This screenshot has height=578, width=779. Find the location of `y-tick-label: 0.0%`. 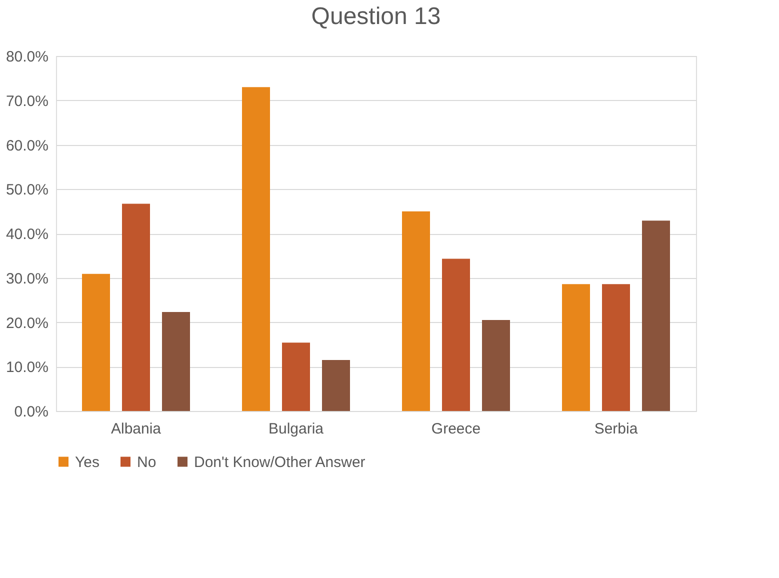

y-tick-label: 0.0% is located at coordinates (31, 412).